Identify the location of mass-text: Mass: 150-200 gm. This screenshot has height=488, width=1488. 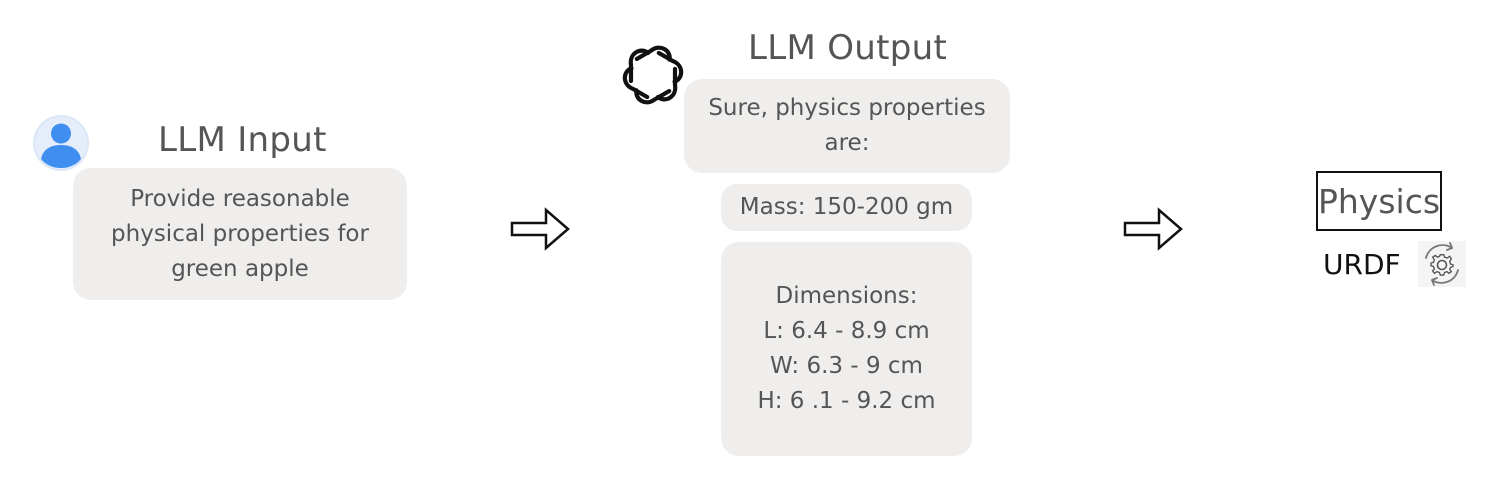
(846, 207).